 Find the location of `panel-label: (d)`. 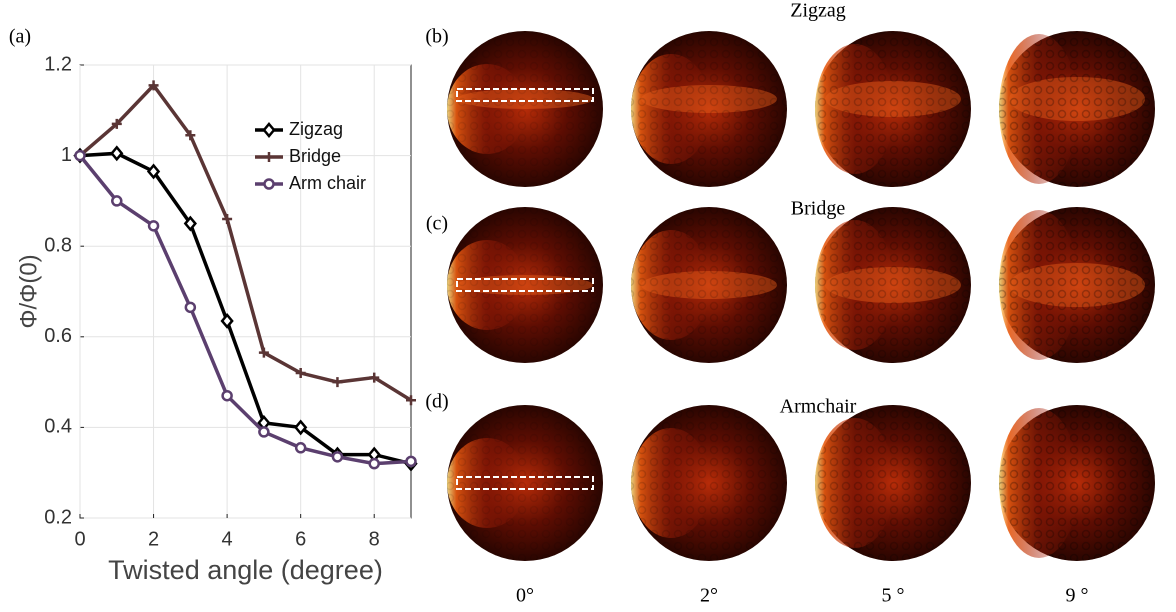

panel-label: (d) is located at coordinates (436, 402).